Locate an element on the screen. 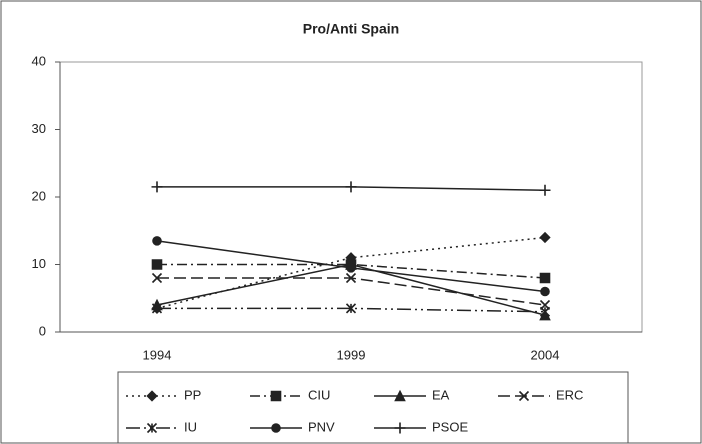 The width and height of the screenshot is (702, 444). y-tick-label: 40 is located at coordinates (39, 60).